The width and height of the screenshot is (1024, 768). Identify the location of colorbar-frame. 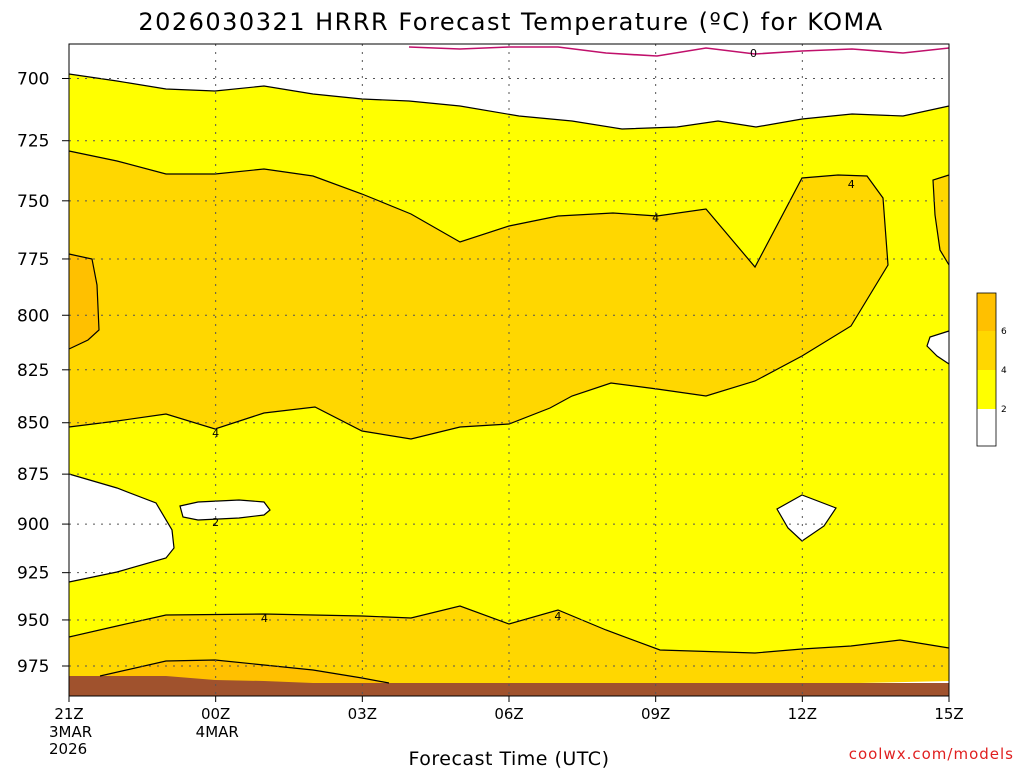
(986, 369).